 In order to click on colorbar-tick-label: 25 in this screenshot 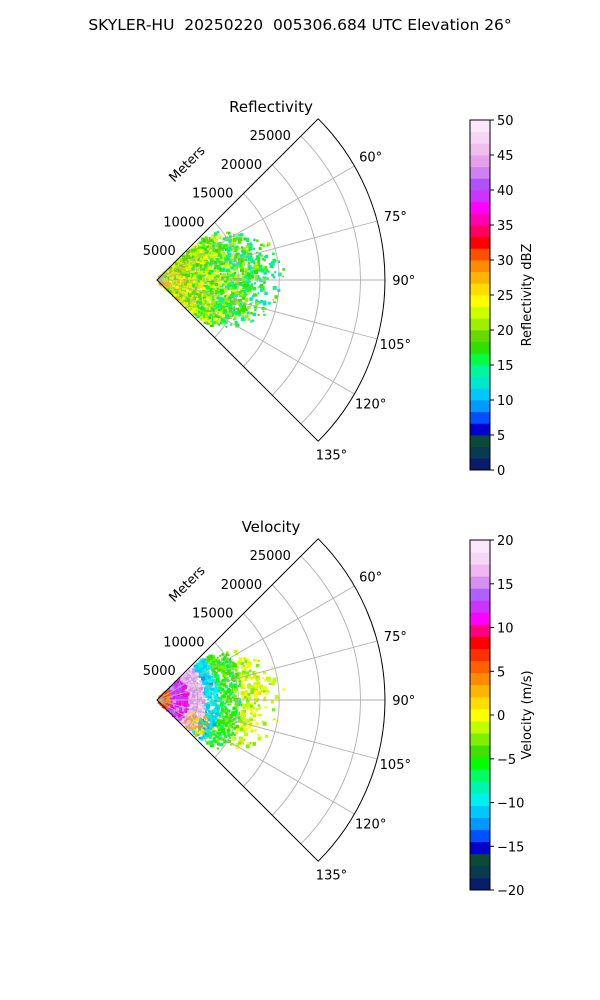, I will do `click(505, 296)`.